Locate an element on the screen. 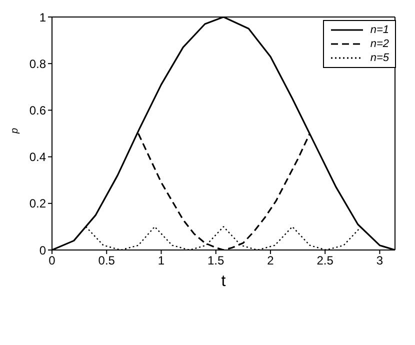 Image resolution: width=415 pixels, height=345 pixels. y-tick-label: 0.2 is located at coordinates (37, 203).